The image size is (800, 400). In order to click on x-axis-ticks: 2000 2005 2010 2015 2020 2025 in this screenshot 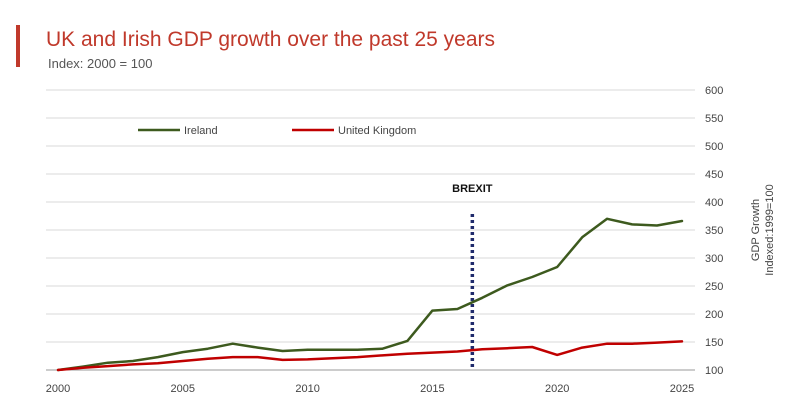, I will do `click(370, 389)`.